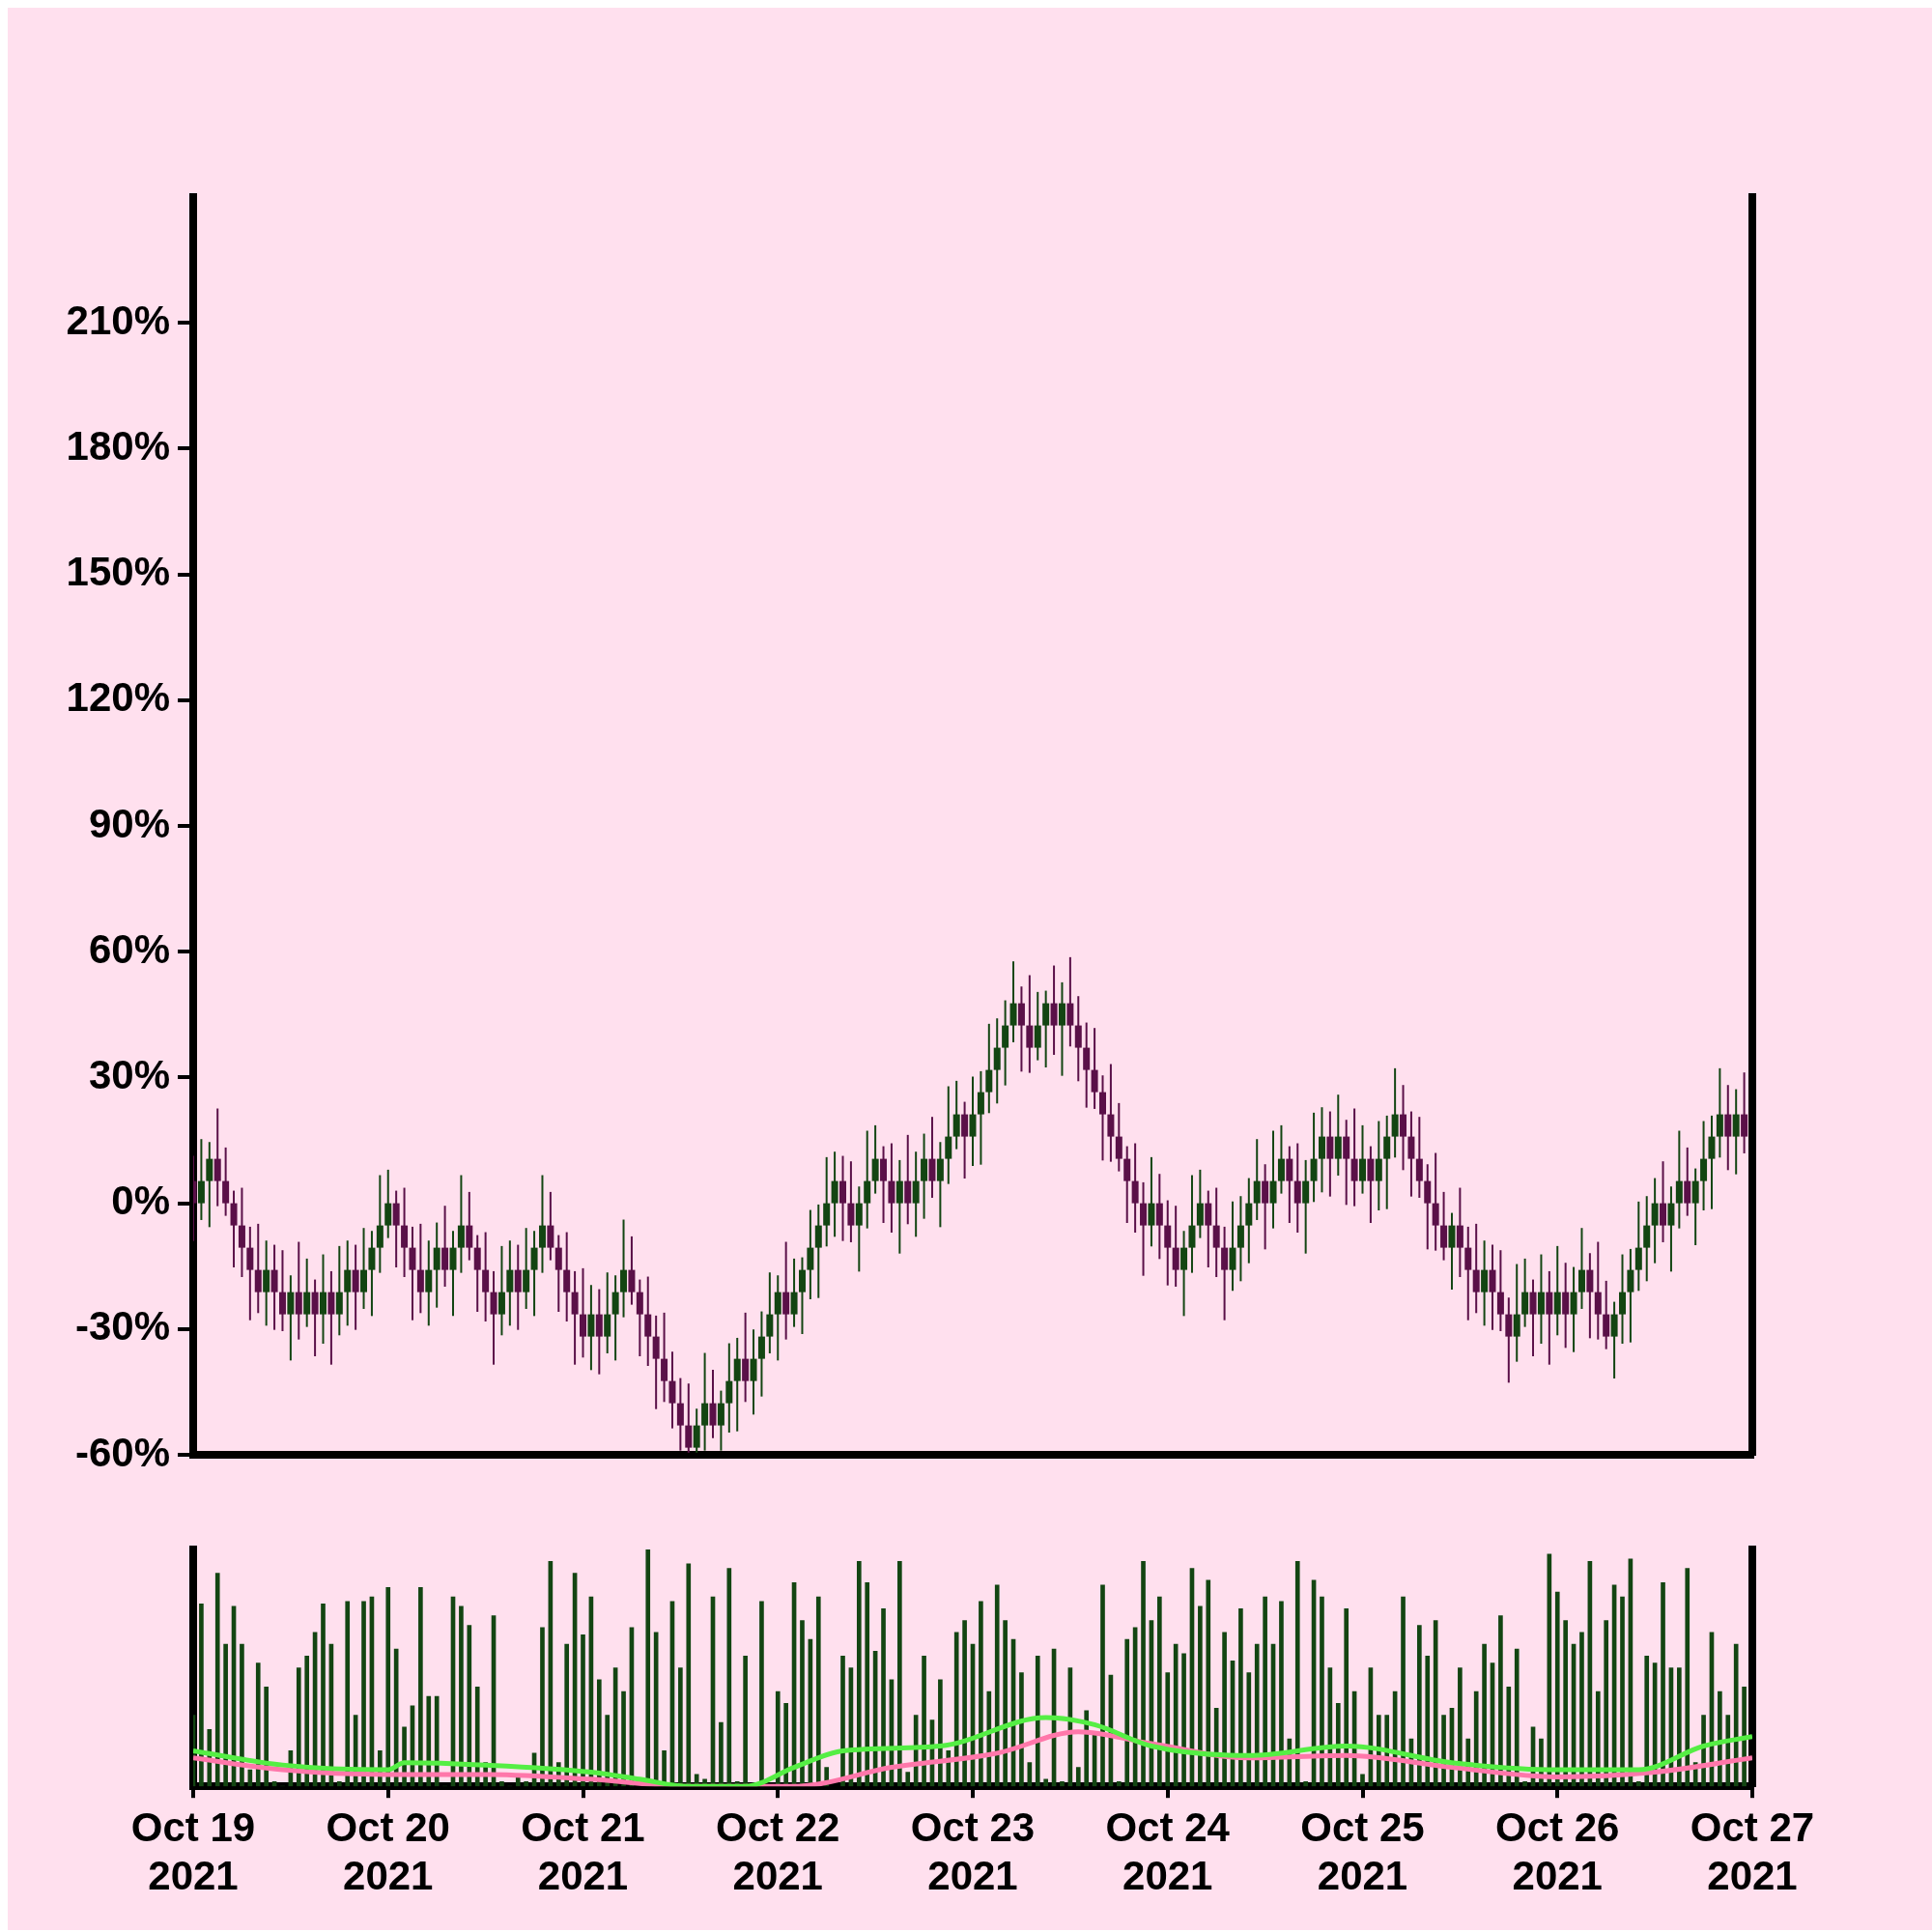 Image resolution: width=1932 pixels, height=1932 pixels. What do you see at coordinates (583, 1851) in the screenshot?
I see `x-tick-label: Oct 21 2021` at bounding box center [583, 1851].